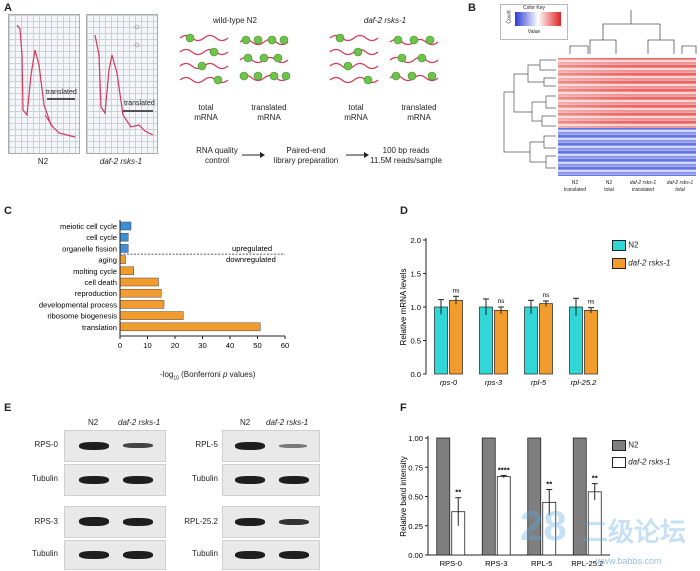 The width and height of the screenshot is (700, 571). Describe the element at coordinates (44, 84) in the screenshot. I see `gel-trace-n2: translated` at that location.